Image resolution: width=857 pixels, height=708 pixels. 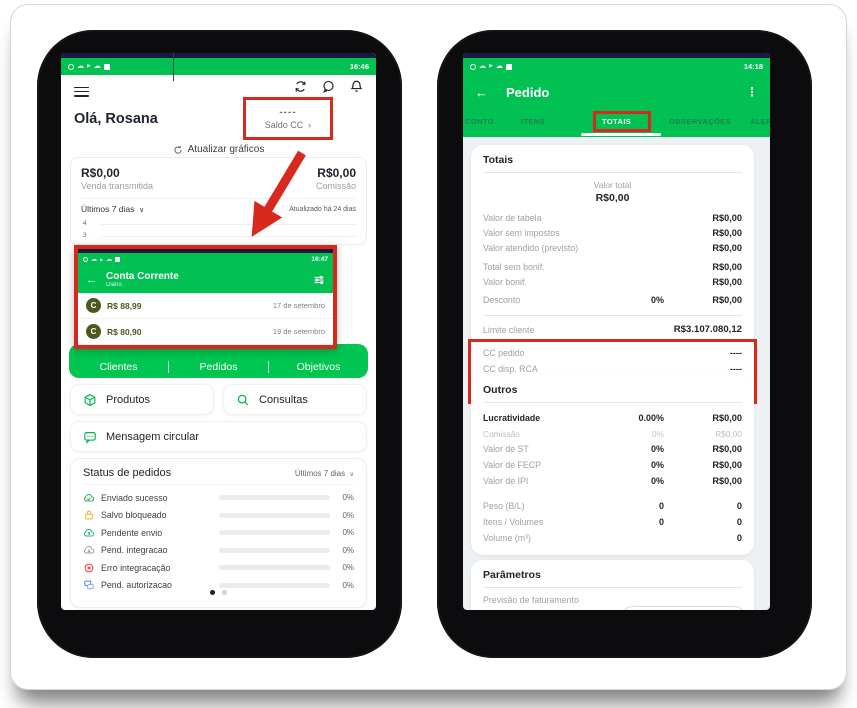 What do you see at coordinates (612, 449) in the screenshot?
I see `outros-row: Valor de ST 0% R$0,00` at bounding box center [612, 449].